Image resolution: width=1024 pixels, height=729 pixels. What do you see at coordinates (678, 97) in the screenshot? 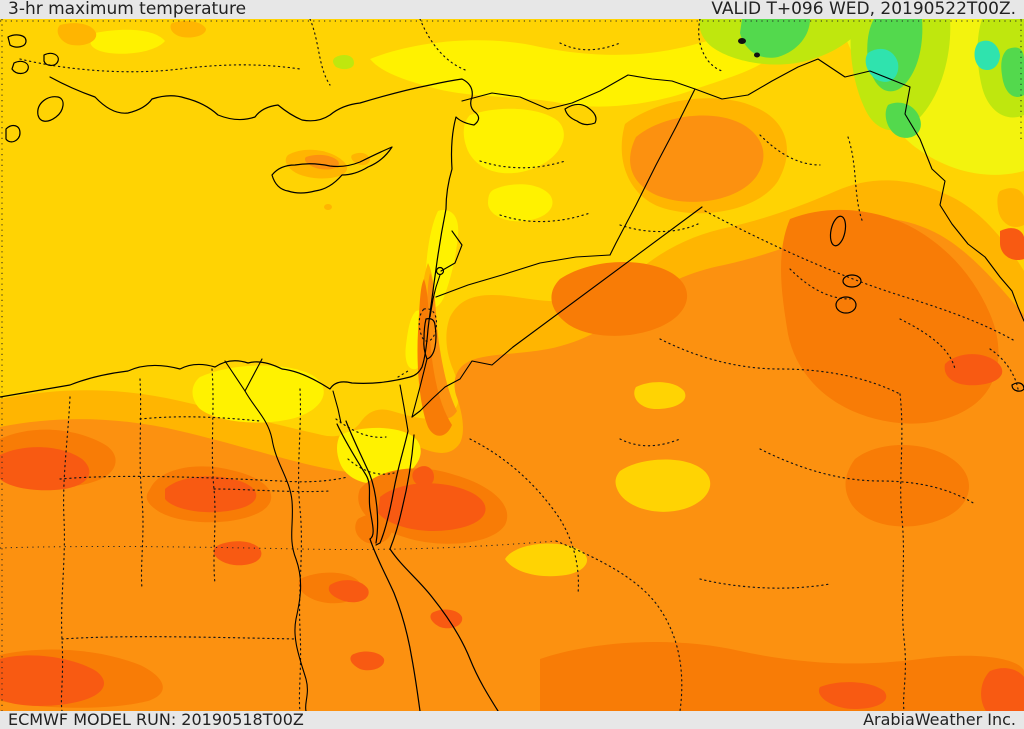
I see `layer-cool-corner` at bounding box center [678, 97].